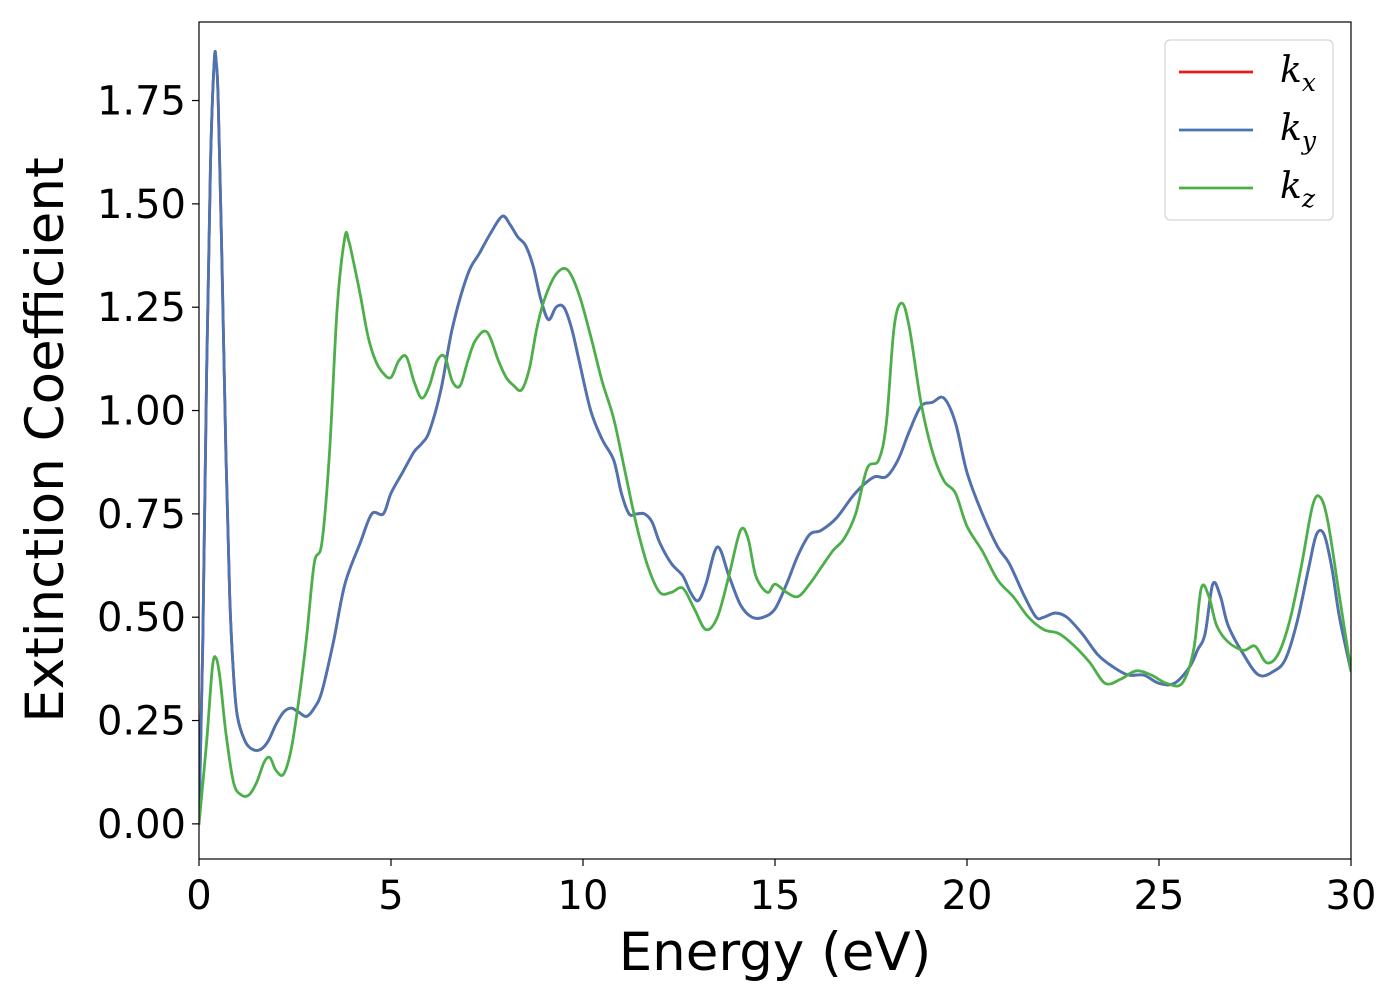 This screenshot has height=1000, width=1400. Describe the element at coordinates (775, 896) in the screenshot. I see `x-tick-label: 15` at that location.